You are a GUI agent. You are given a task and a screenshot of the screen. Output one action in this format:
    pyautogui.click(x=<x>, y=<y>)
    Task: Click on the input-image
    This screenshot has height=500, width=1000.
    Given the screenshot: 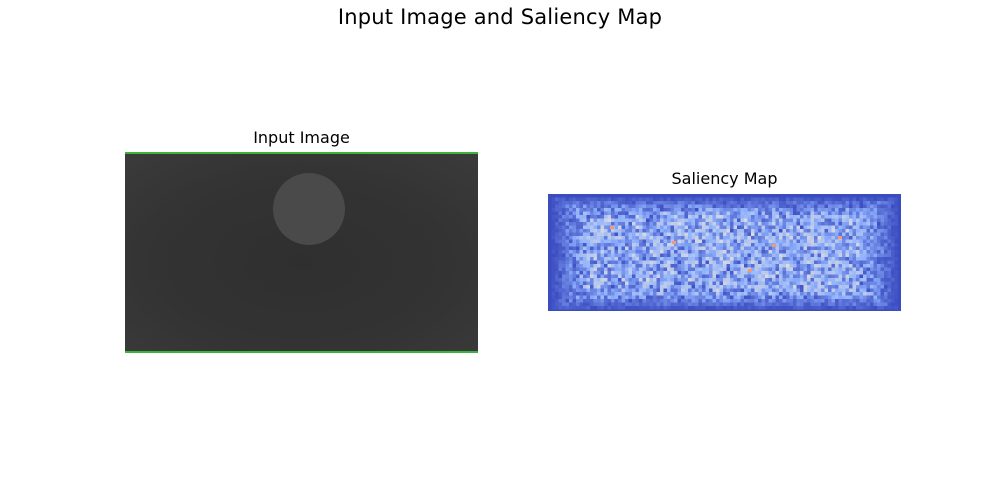 What is the action you would take?
    pyautogui.click(x=301, y=252)
    